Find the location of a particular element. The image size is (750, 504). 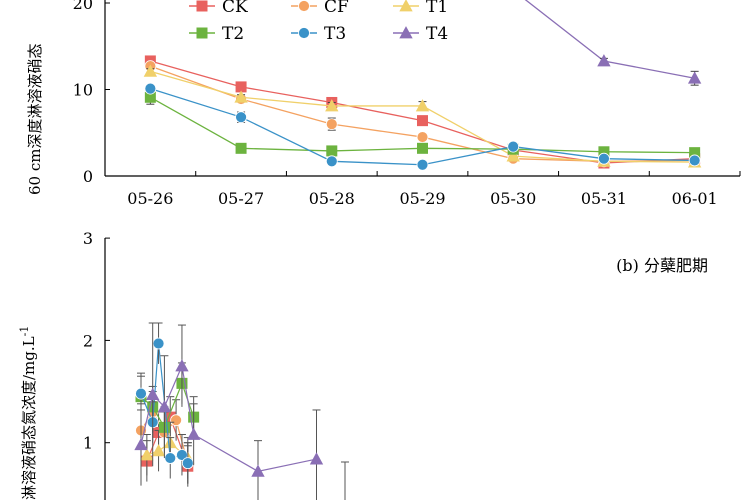

legend-label-t4: T4 is located at coordinates (437, 34).